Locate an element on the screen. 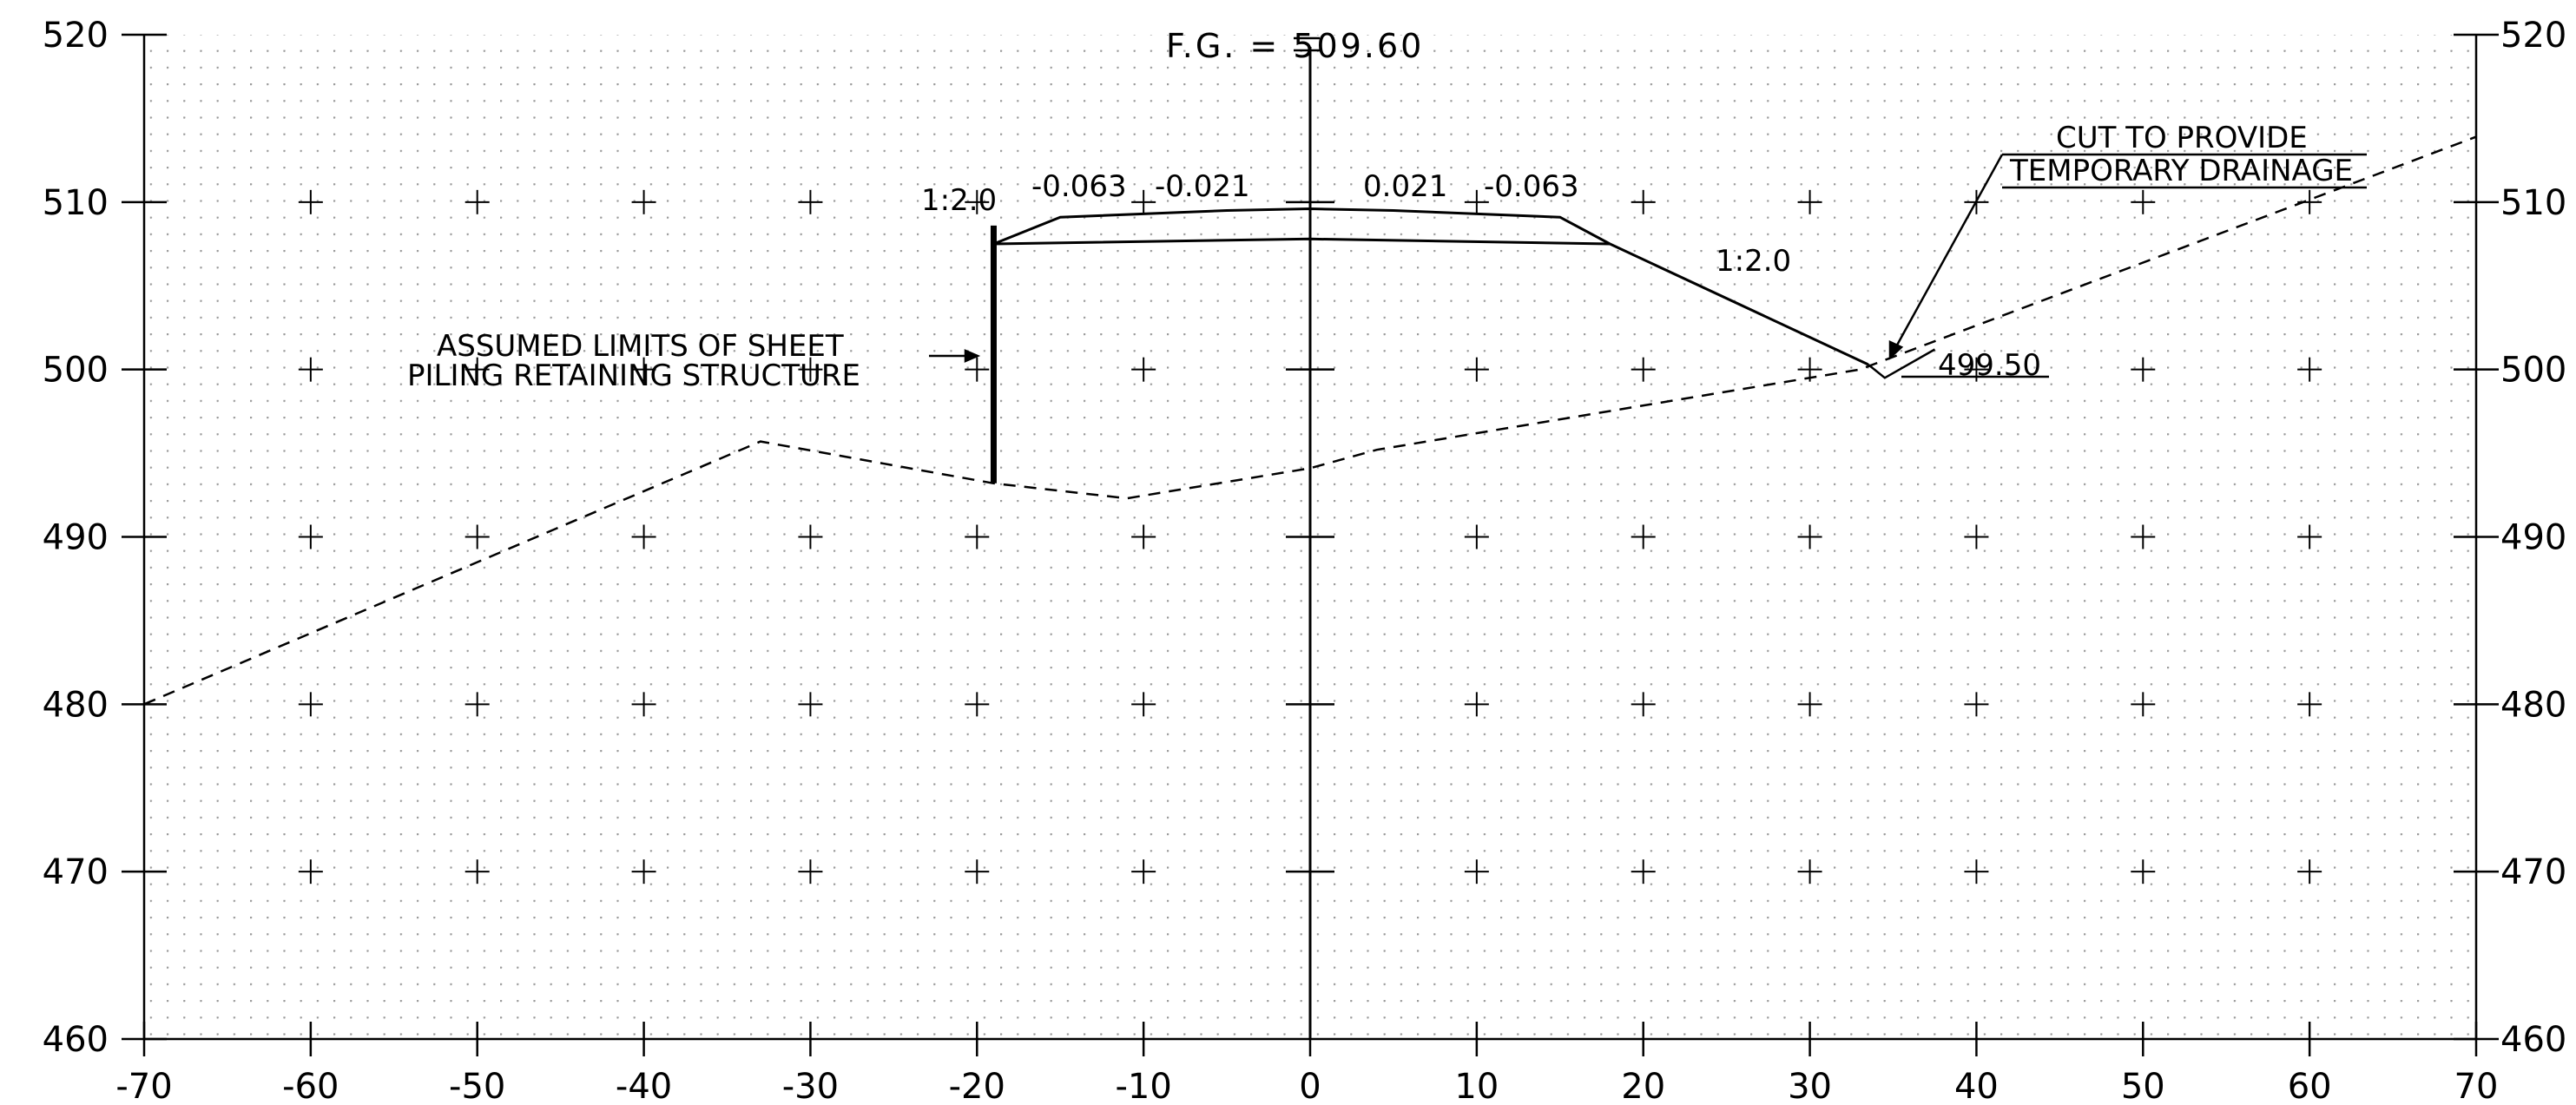  x-tick-label: 40 is located at coordinates (1976, 1086).